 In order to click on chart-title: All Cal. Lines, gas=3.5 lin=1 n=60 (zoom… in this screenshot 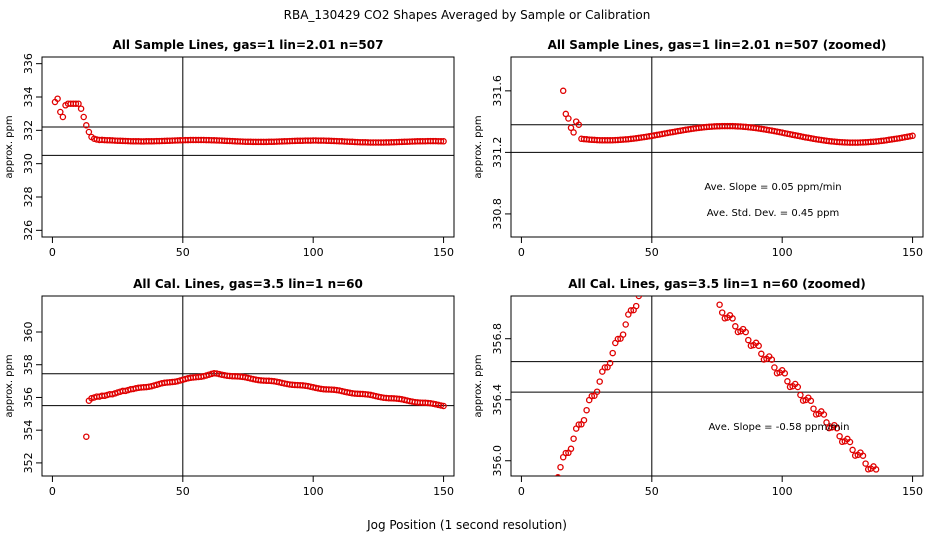, I will do `click(717, 284)`.